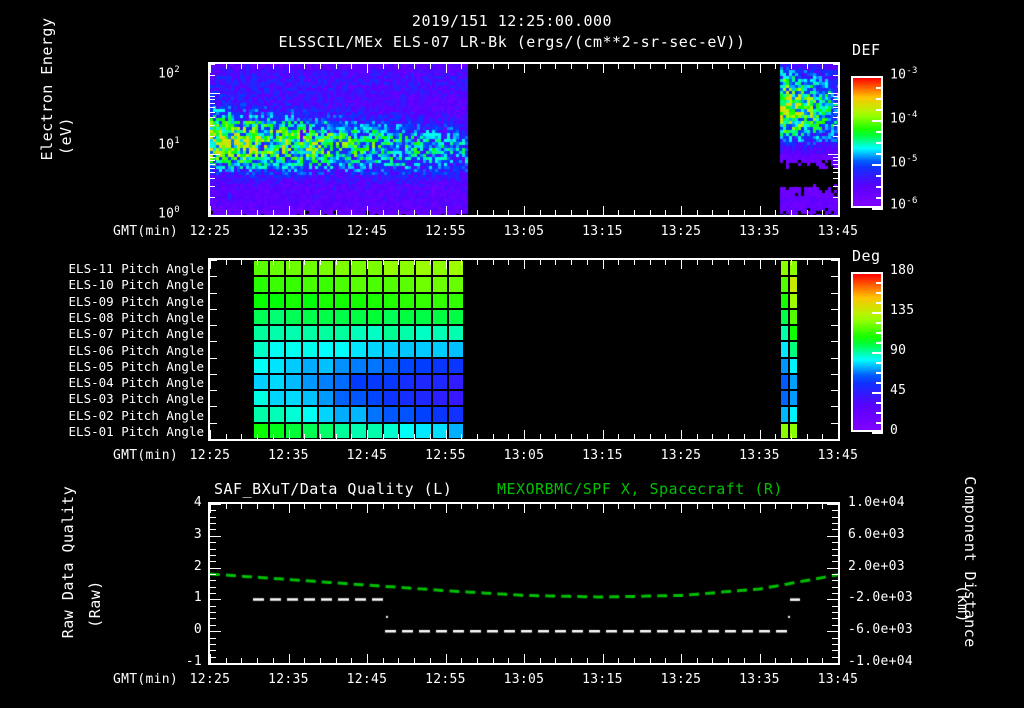 This screenshot has height=708, width=1024. I want to click on def-tick-2-exp: -5, so click(912, 159).